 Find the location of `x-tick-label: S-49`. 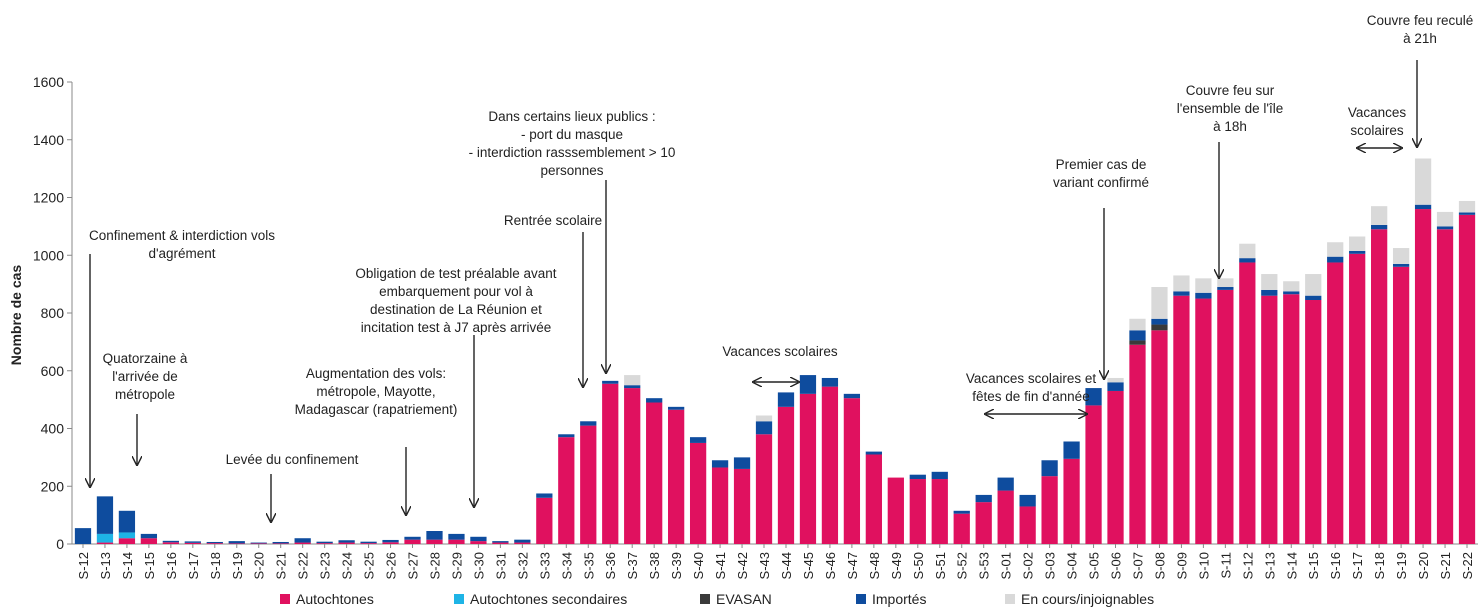

x-tick-label: S-49 is located at coordinates (896, 565).